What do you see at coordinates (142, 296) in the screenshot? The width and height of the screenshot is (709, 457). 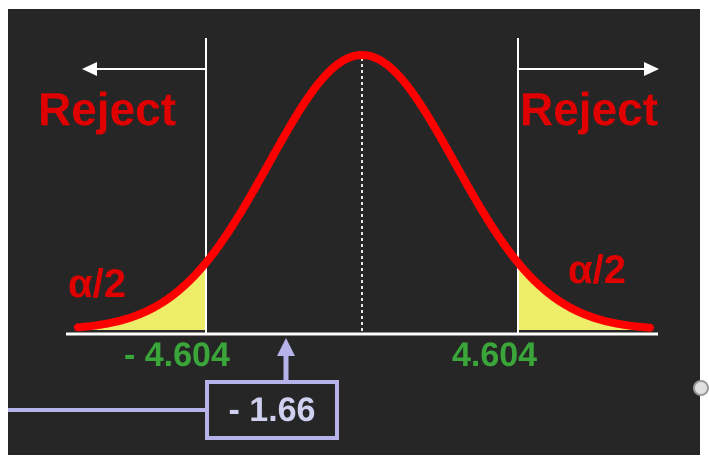 I see `left-tail-region` at bounding box center [142, 296].